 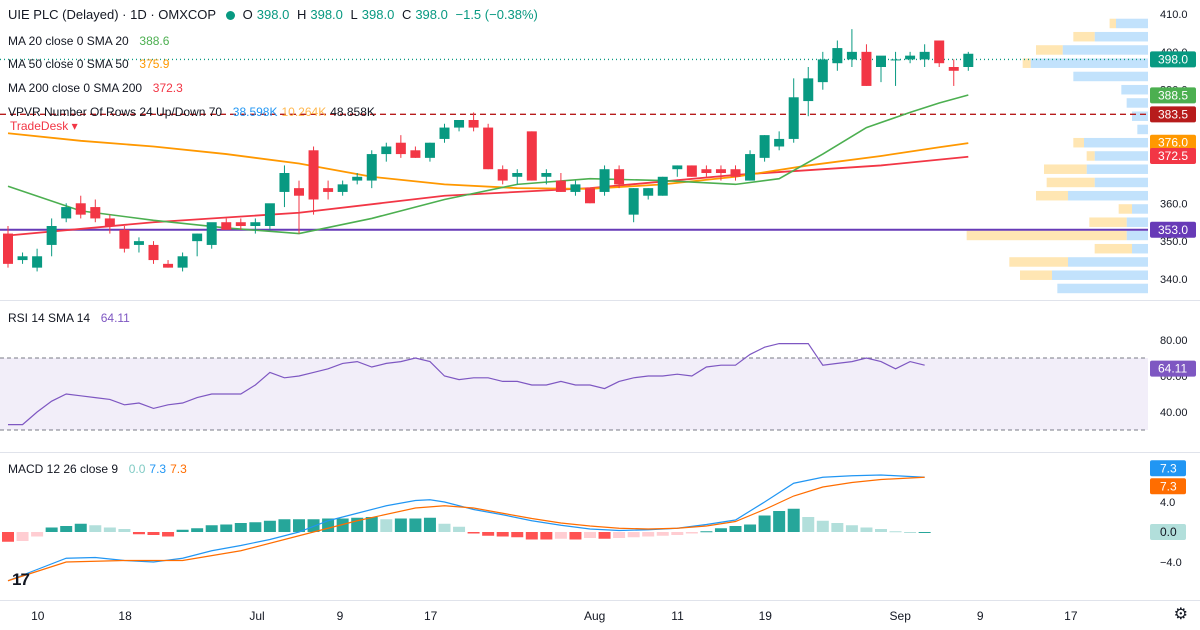 I want to click on price-label-text: 353.0, so click(x=1173, y=230).